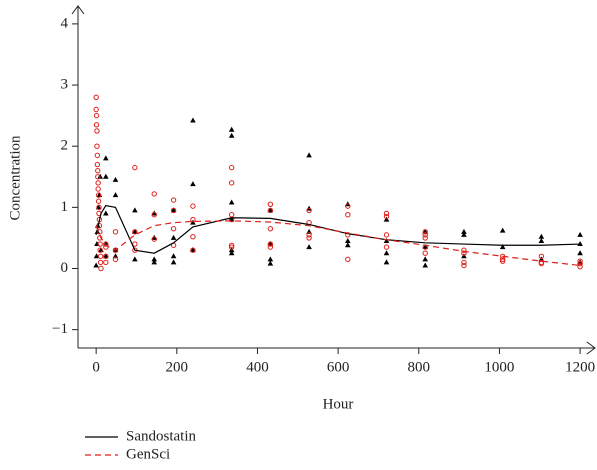  I want to click on y-tick-label: 4, so click(65, 23).